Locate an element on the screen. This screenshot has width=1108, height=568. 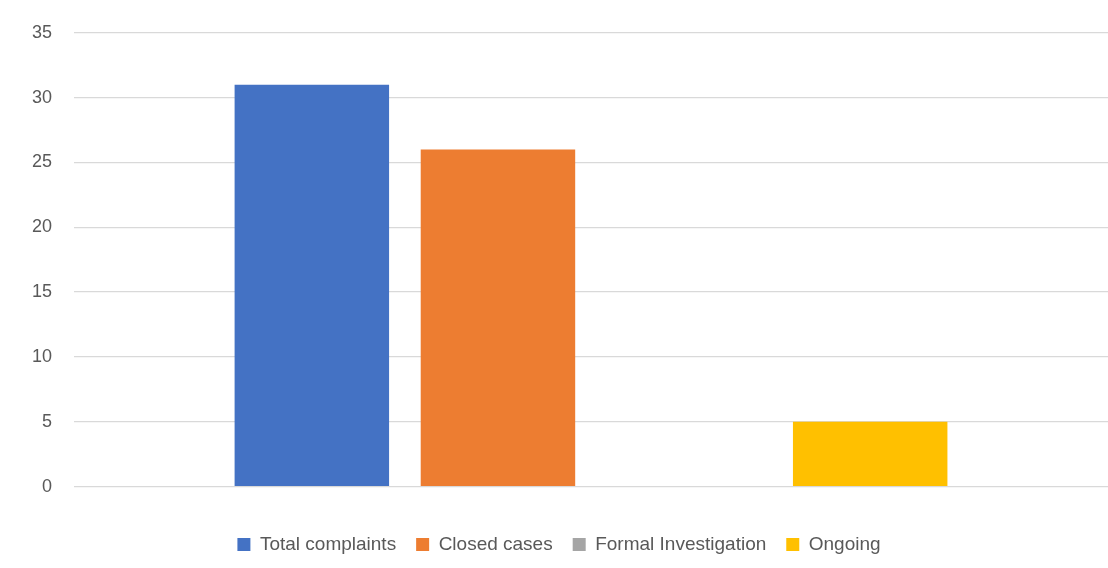
y-tick-label: 30 is located at coordinates (42, 96).